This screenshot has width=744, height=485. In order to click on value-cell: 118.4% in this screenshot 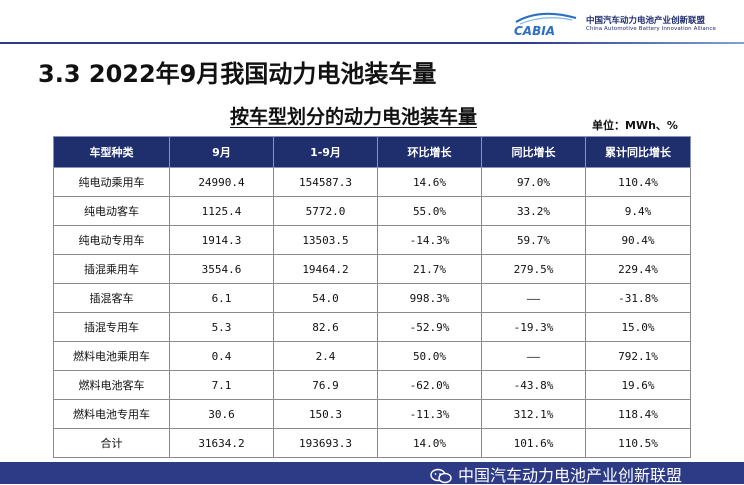, I will do `click(638, 414)`.